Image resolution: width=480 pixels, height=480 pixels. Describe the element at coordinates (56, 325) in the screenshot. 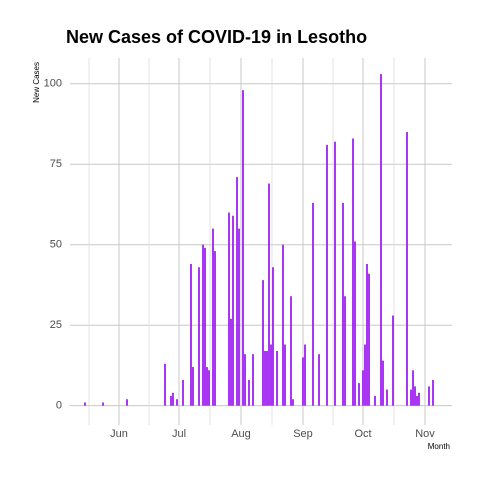

I see `y-tick-label: 25` at that location.